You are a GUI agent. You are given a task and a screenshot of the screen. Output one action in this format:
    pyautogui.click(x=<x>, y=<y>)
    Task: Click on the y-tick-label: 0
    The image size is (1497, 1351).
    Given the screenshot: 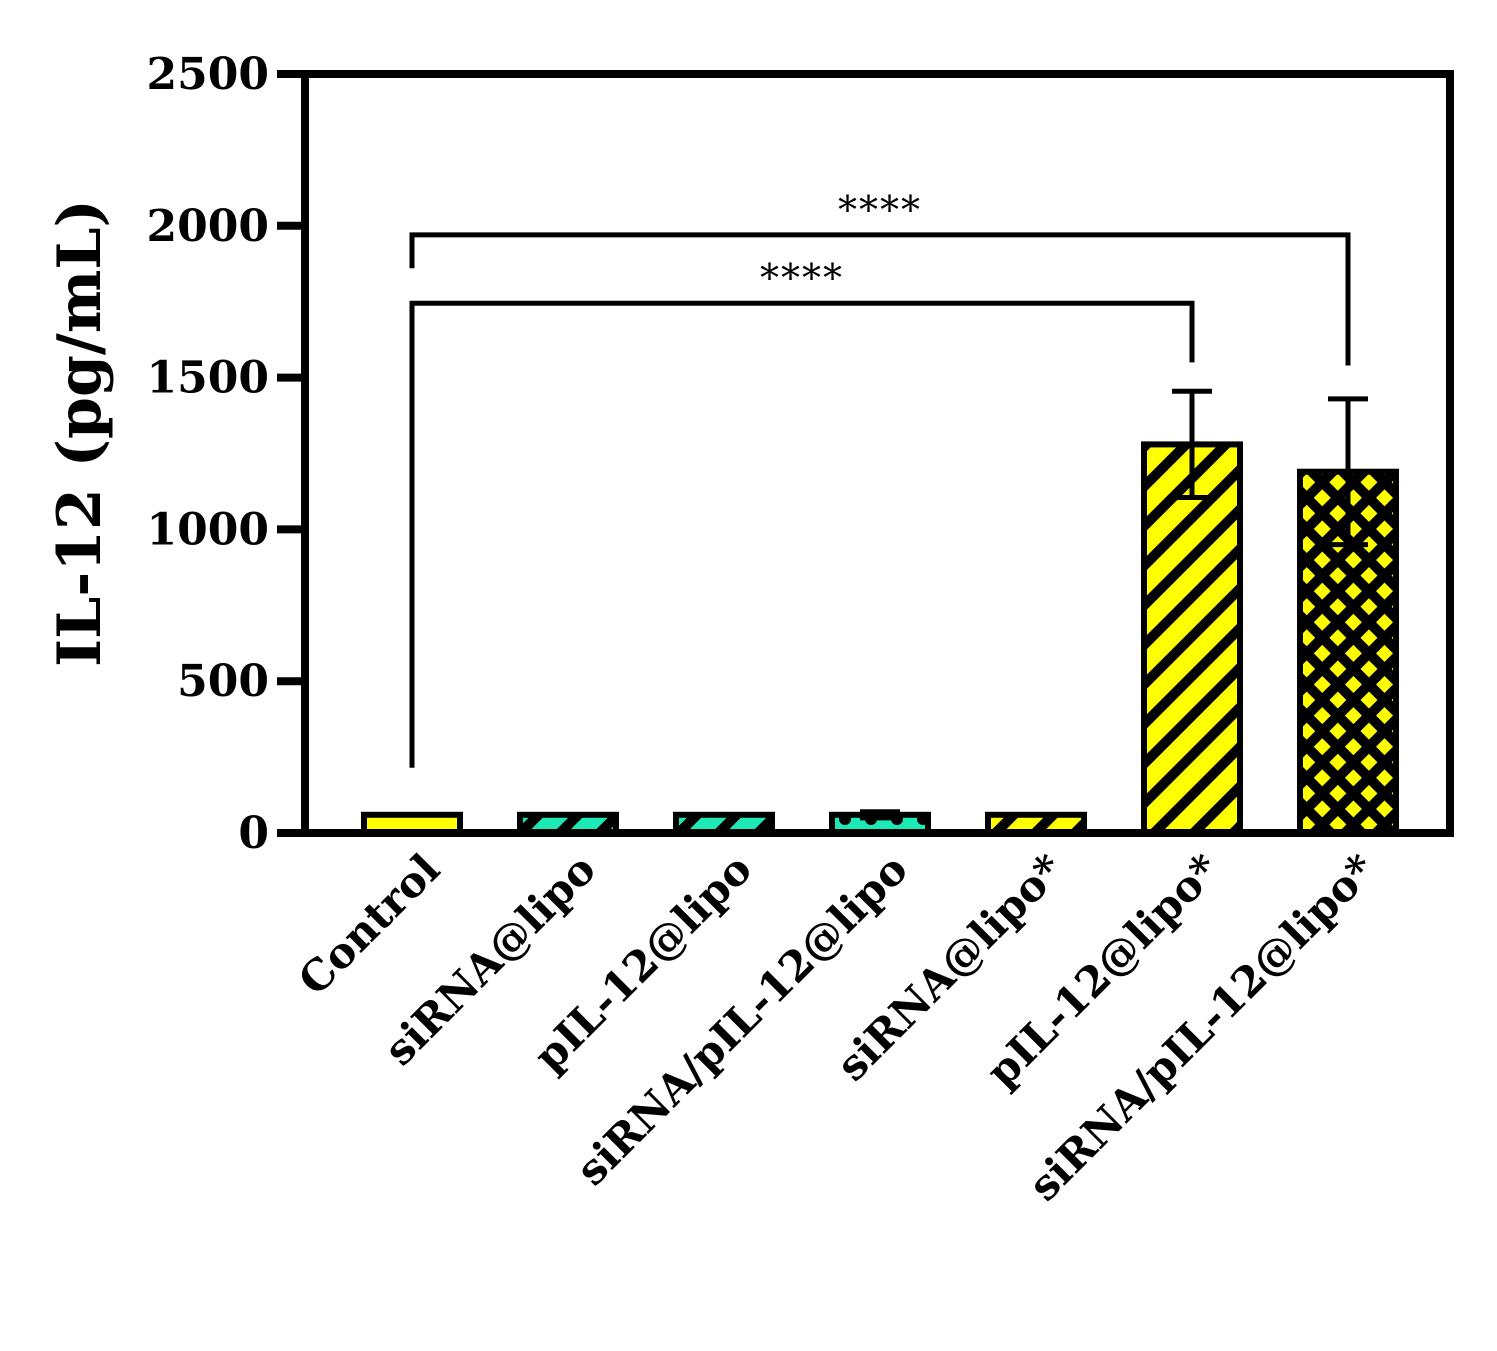 What is the action you would take?
    pyautogui.click(x=253, y=833)
    